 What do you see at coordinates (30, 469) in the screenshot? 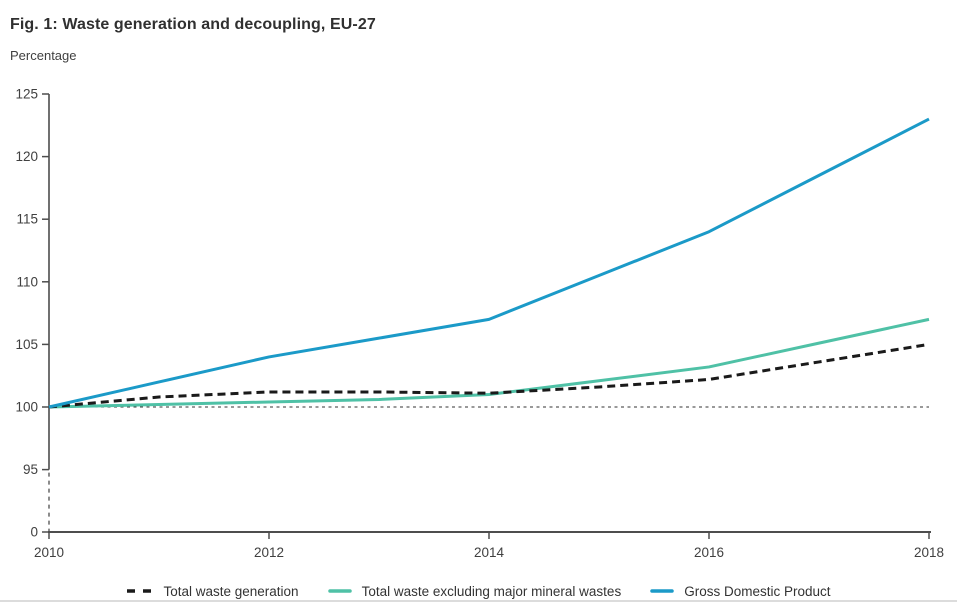
I see `y-tick-label-95: 95` at bounding box center [30, 469].